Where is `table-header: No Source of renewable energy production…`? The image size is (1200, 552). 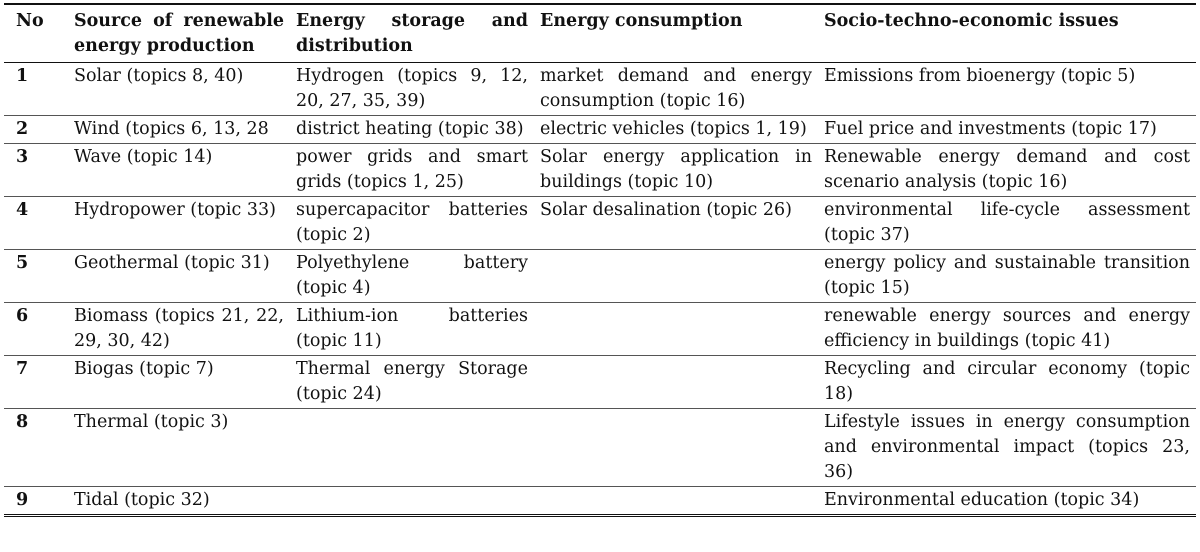 table-header: No Source of renewable energy production… is located at coordinates (600, 33).